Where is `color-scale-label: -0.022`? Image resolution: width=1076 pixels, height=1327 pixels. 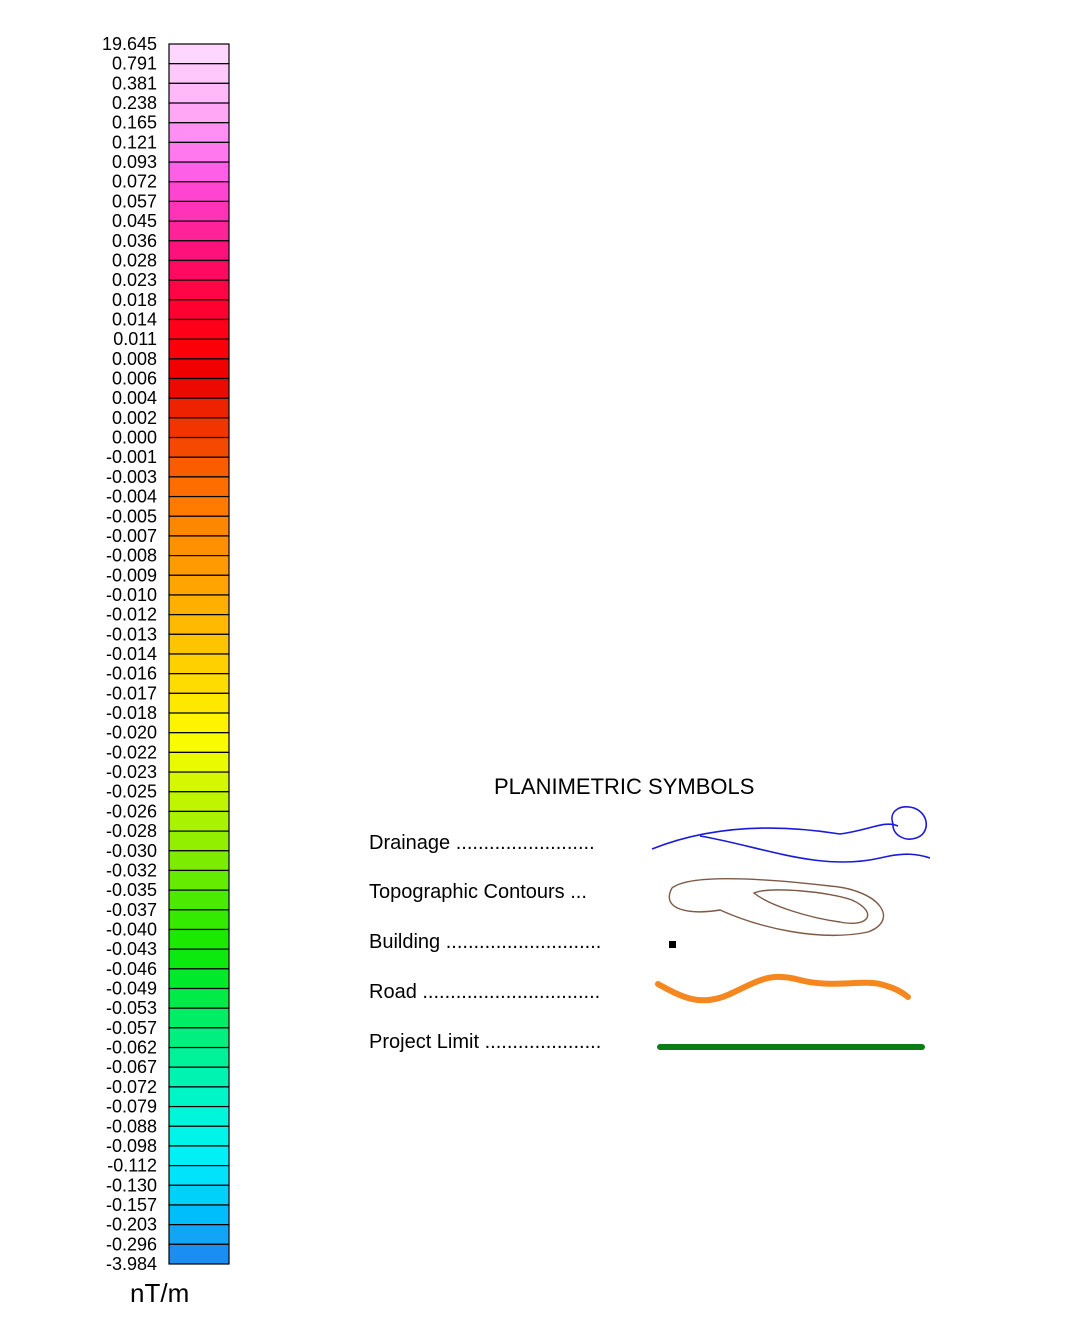 color-scale-label: -0.022 is located at coordinates (131, 752).